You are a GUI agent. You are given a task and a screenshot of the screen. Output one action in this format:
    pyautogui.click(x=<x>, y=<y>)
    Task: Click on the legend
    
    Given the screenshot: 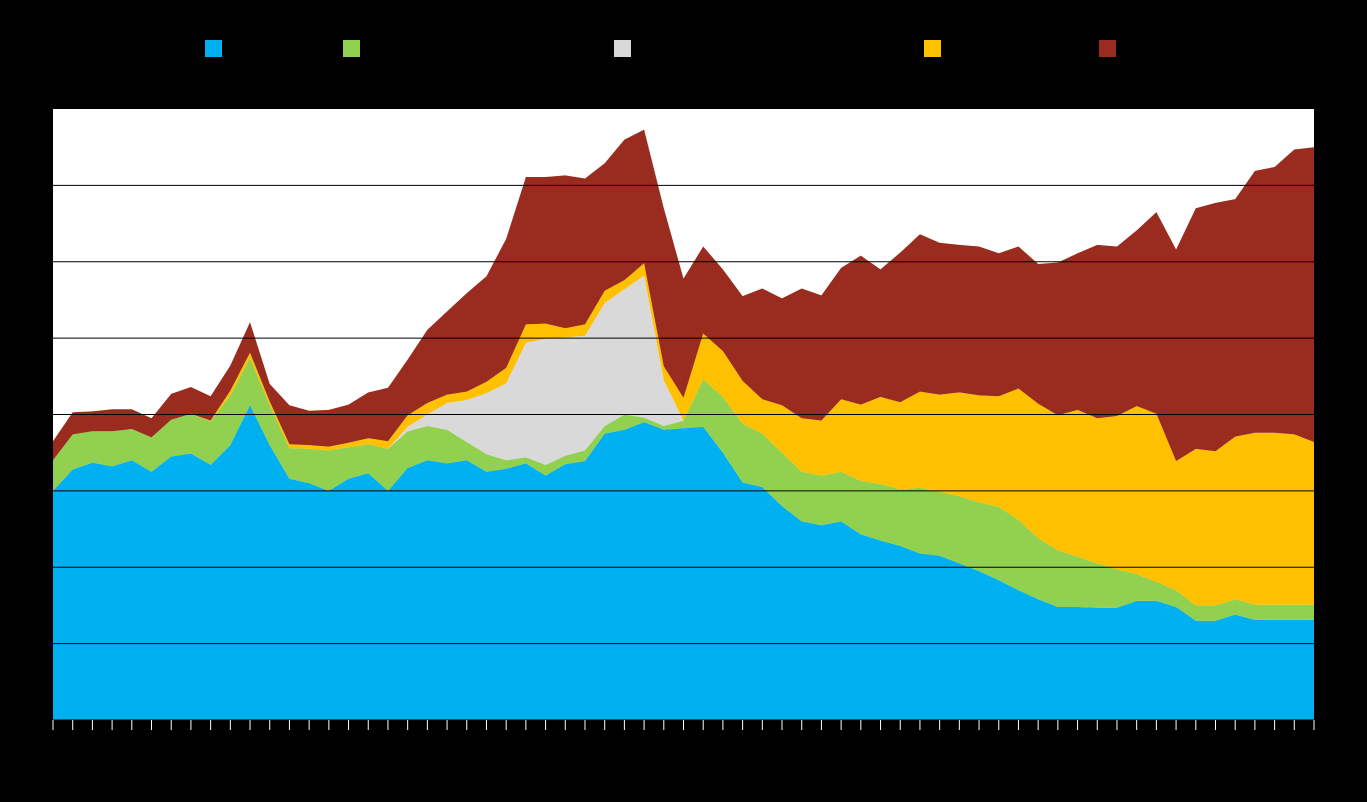 What is the action you would take?
    pyautogui.click(x=660, y=48)
    